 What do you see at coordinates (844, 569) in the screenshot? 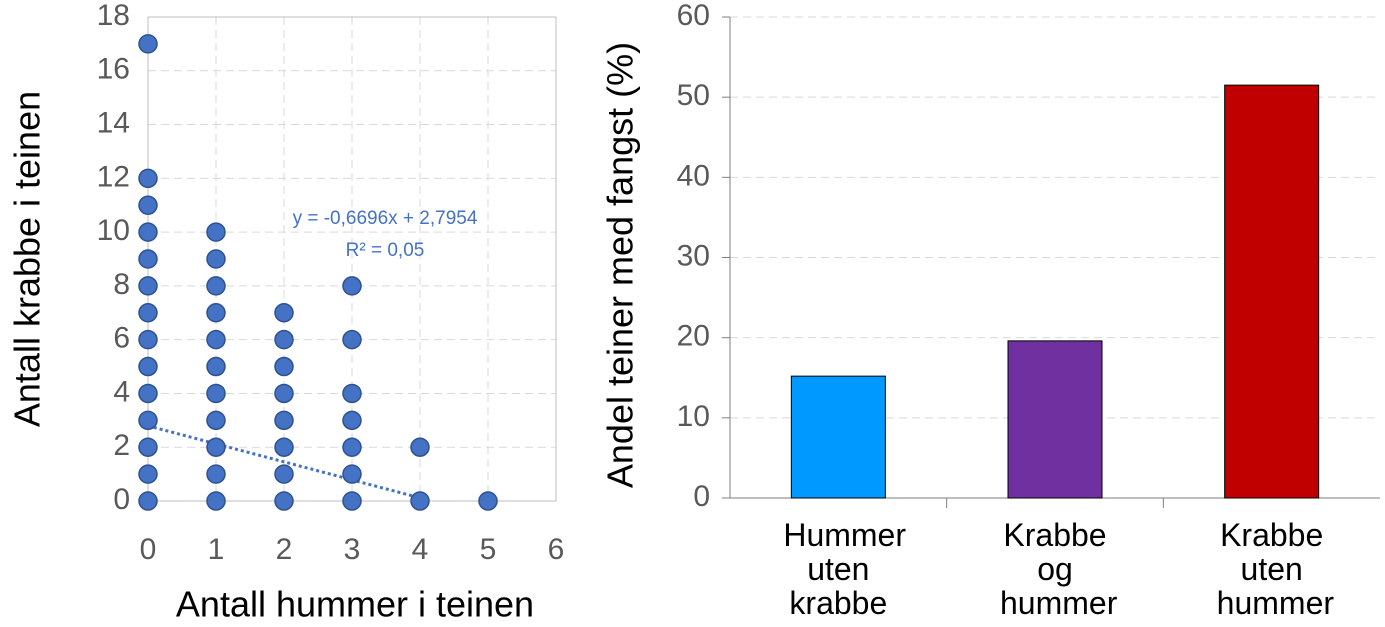
I see `x-tick-label: Hummer uten krabbe` at bounding box center [844, 569].